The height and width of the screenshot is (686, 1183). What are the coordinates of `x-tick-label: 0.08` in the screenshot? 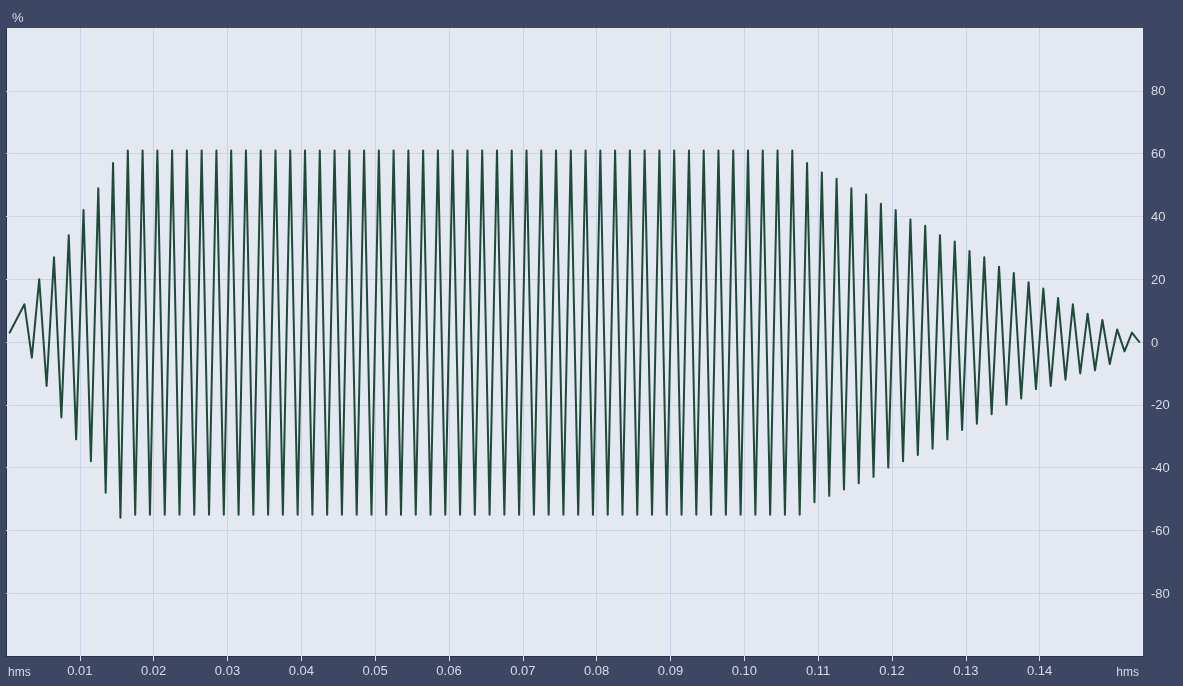 It's located at (596, 670).